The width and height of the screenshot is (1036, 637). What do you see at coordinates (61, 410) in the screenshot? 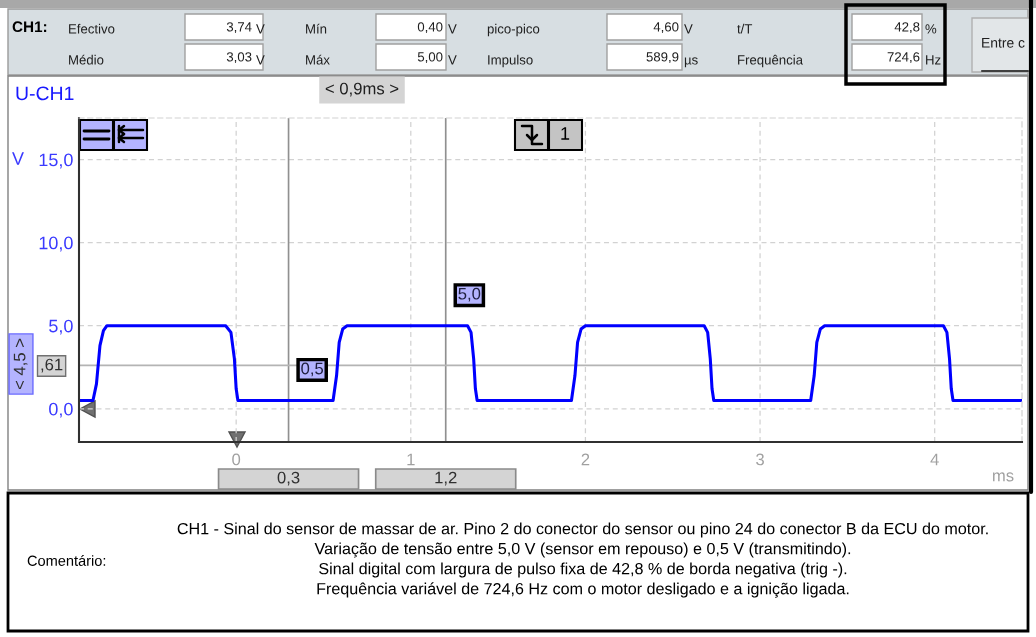
I see `y-tick-label: 0,0` at bounding box center [61, 410].